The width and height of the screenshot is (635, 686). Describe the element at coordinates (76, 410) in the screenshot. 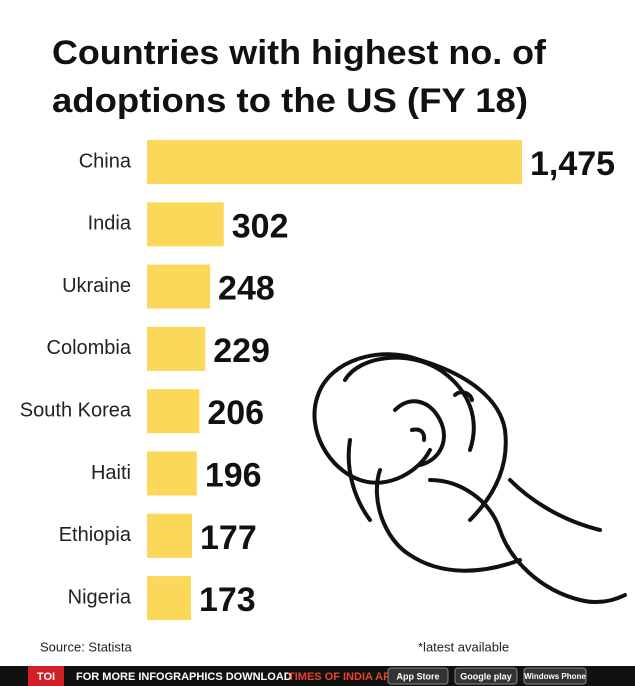

I see `category-label: South Korea` at that location.